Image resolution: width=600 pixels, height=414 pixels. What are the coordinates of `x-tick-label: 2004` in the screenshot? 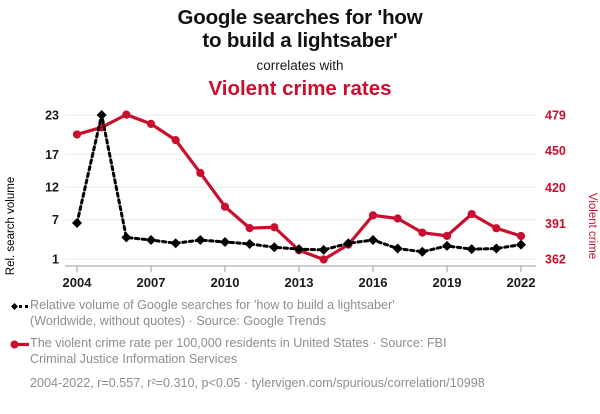 It's located at (78, 282).